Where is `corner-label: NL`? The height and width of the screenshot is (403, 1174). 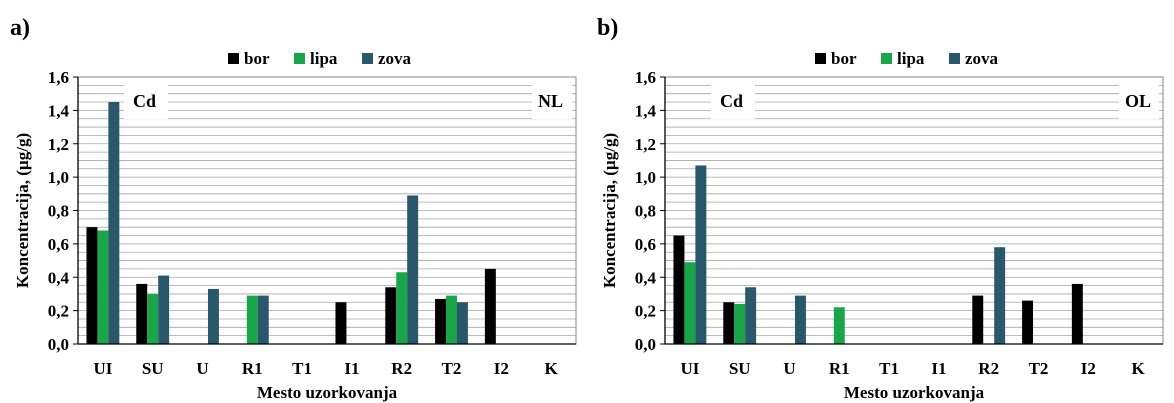
corner-label: NL is located at coordinates (550, 101).